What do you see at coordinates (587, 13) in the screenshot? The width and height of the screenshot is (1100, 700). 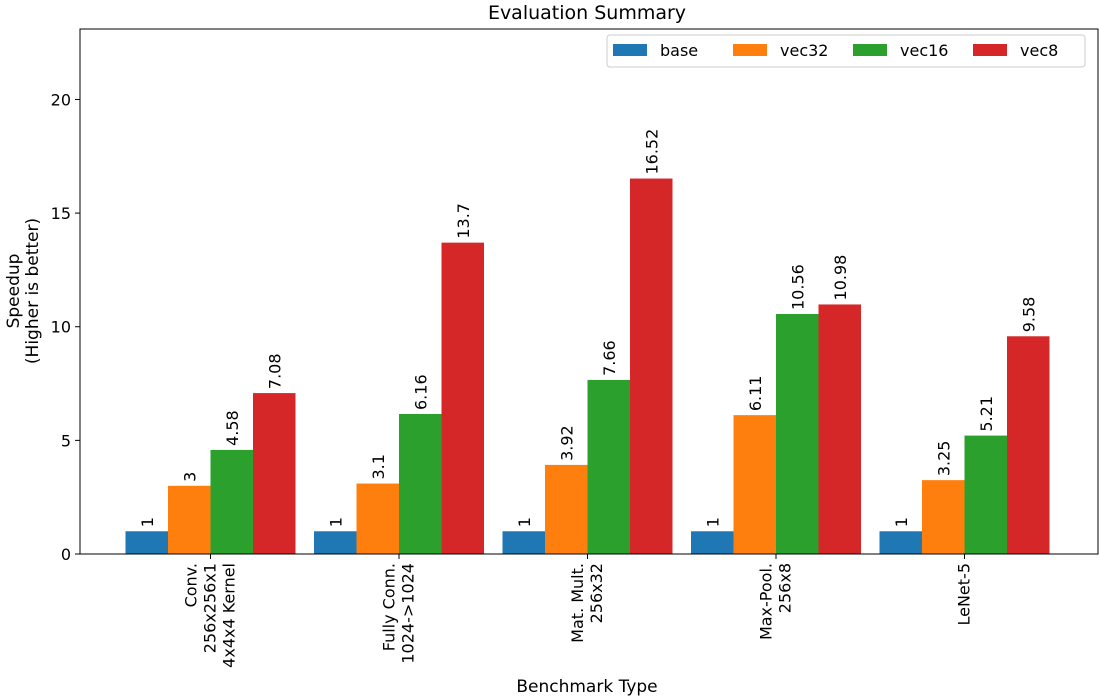 I see `chart-title: Evaluation Summary` at bounding box center [587, 13].